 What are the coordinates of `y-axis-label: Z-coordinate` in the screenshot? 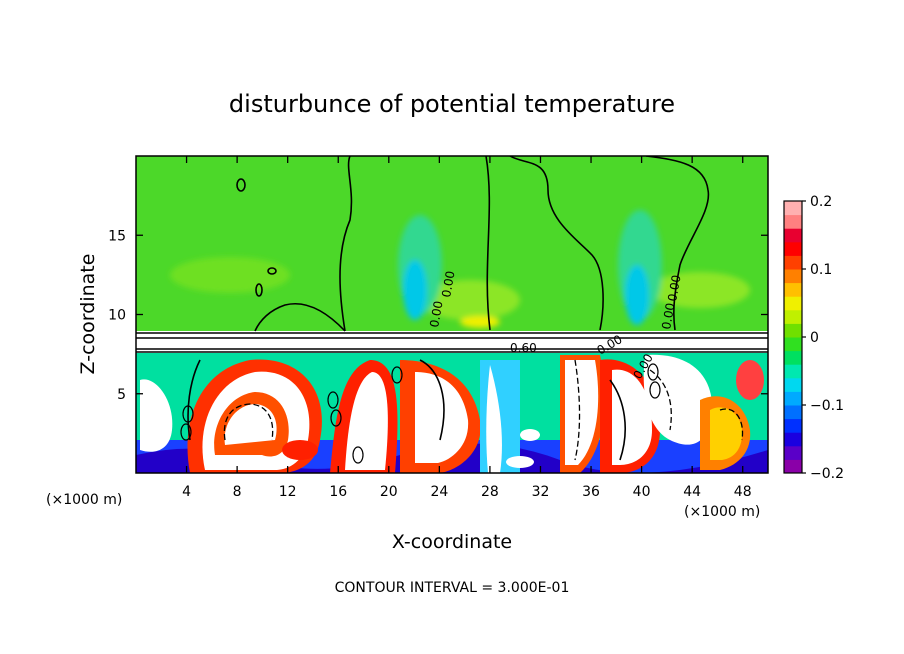 It's located at (88, 314).